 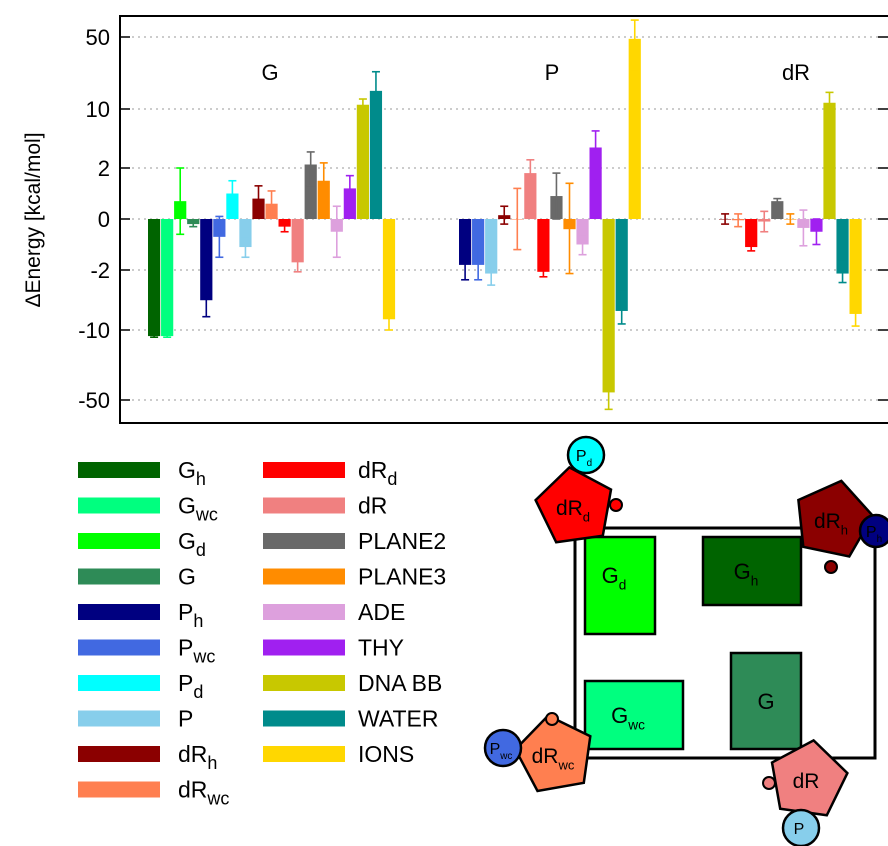 I want to click on error-bar-dr-thy, so click(x=816, y=232).